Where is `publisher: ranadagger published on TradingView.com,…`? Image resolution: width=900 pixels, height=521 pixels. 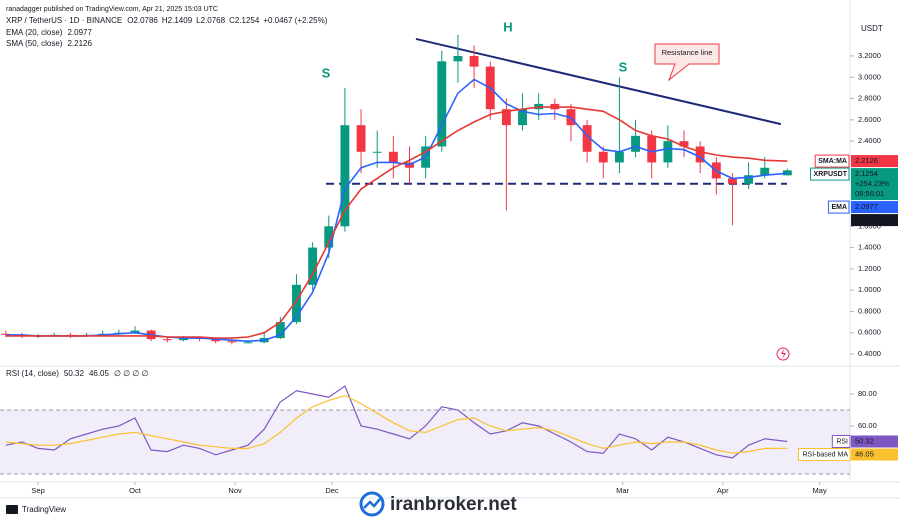
publisher: ranadagger published on TradingView.com,… is located at coordinates (112, 9).